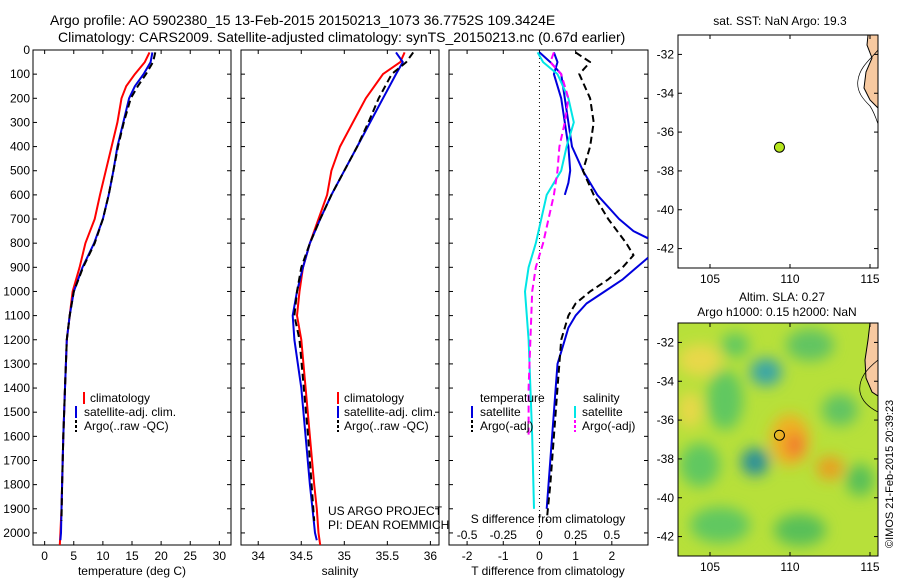 The image size is (900, 580). What do you see at coordinates (16, 436) in the screenshot?
I see `y-tick-label: 1600` at bounding box center [16, 436].